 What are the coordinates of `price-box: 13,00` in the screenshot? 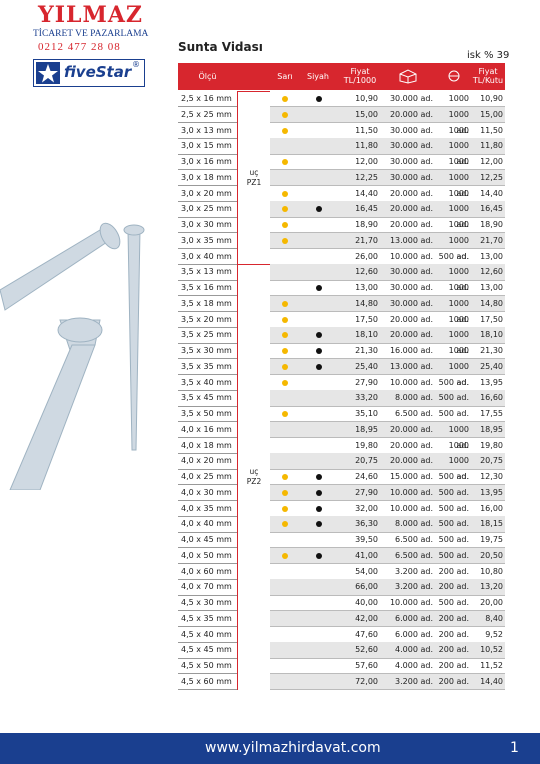 It's located at (491, 256).